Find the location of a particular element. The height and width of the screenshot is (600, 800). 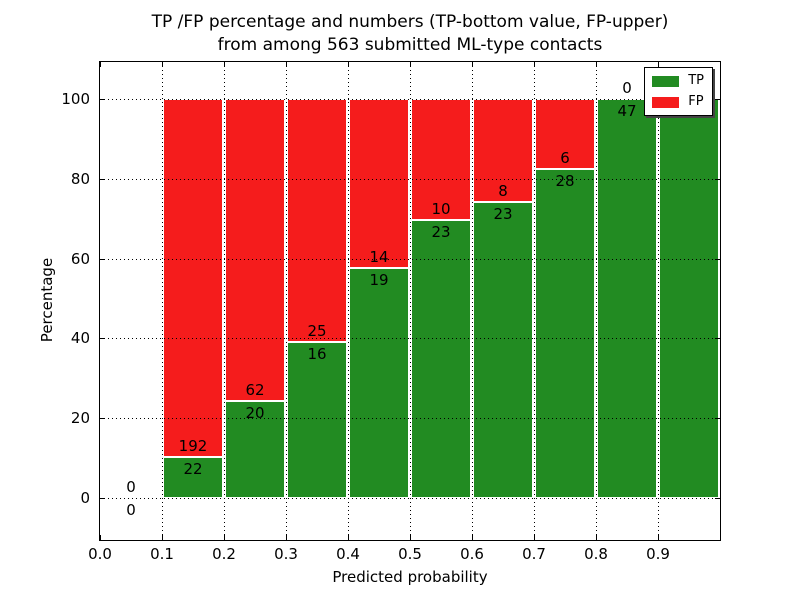

x-tick-label: 0.5 is located at coordinates (410, 554).